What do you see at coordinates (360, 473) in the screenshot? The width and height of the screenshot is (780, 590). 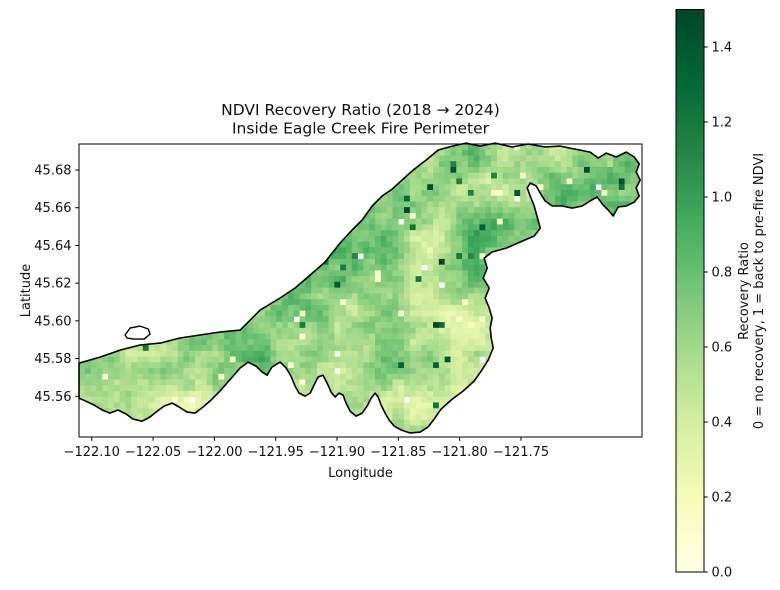 I see `x-axis-label: Longitude` at bounding box center [360, 473].